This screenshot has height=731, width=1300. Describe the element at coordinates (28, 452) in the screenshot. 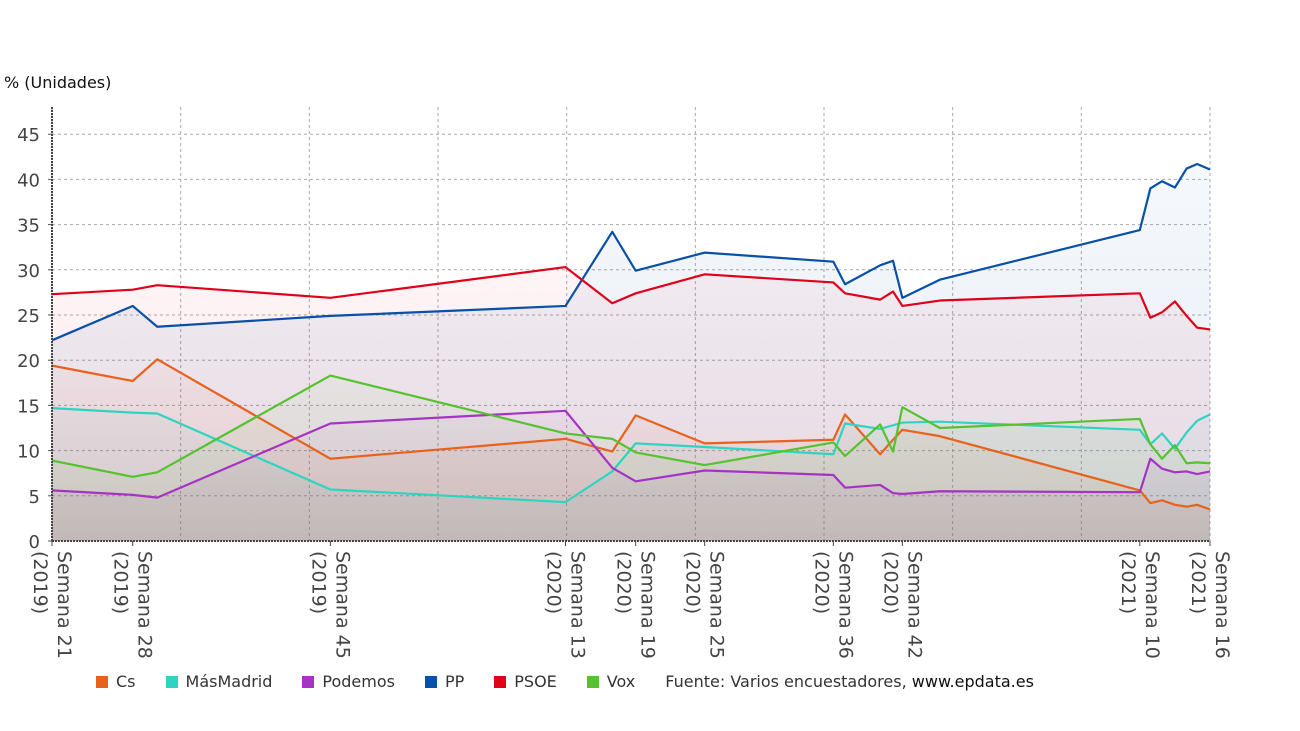

I see `y-tick-label: 10` at that location.